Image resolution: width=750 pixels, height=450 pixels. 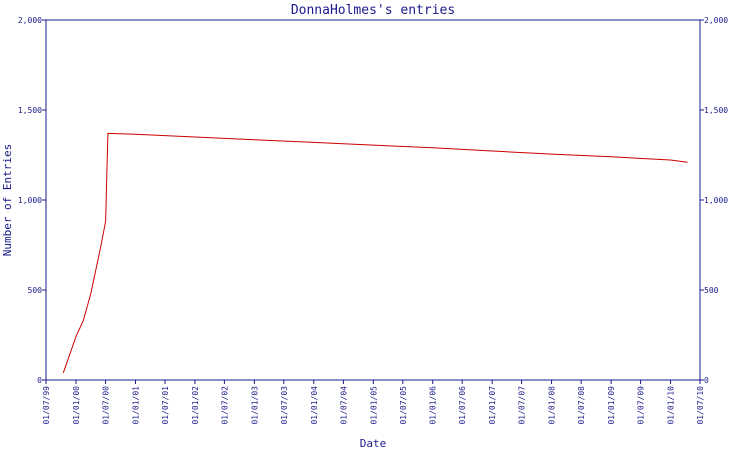 What do you see at coordinates (706, 380) in the screenshot?
I see `y-tick-label-right: 0` at bounding box center [706, 380].